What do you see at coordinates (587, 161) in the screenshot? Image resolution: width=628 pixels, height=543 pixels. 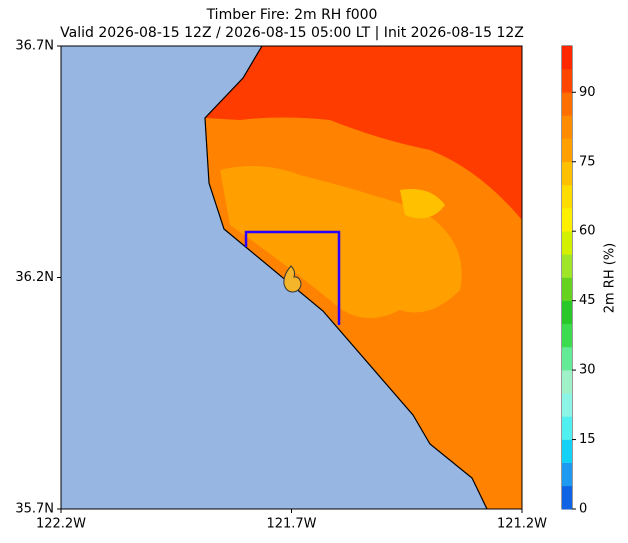 I see `colorbar-tick-label: 75` at bounding box center [587, 161].